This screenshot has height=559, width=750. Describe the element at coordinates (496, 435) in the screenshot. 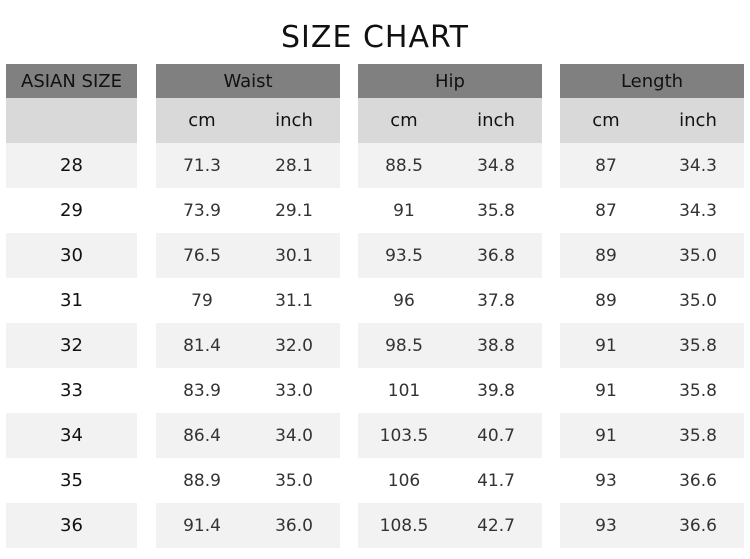

I see `value-cell: 40.7` at that location.